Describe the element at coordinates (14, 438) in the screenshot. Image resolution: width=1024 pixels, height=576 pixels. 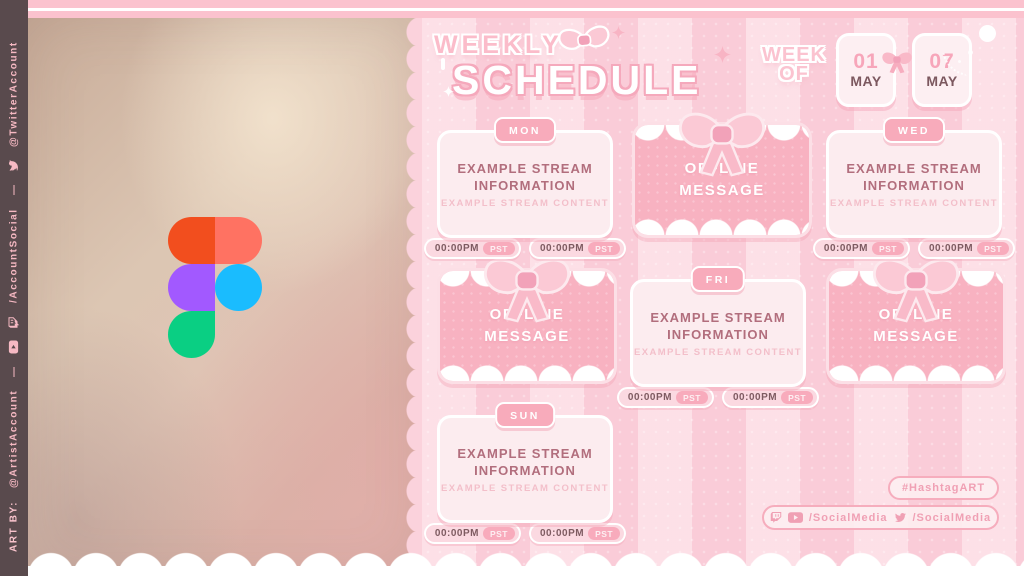
I see `artist-handle: @ArtistAccount` at that location.